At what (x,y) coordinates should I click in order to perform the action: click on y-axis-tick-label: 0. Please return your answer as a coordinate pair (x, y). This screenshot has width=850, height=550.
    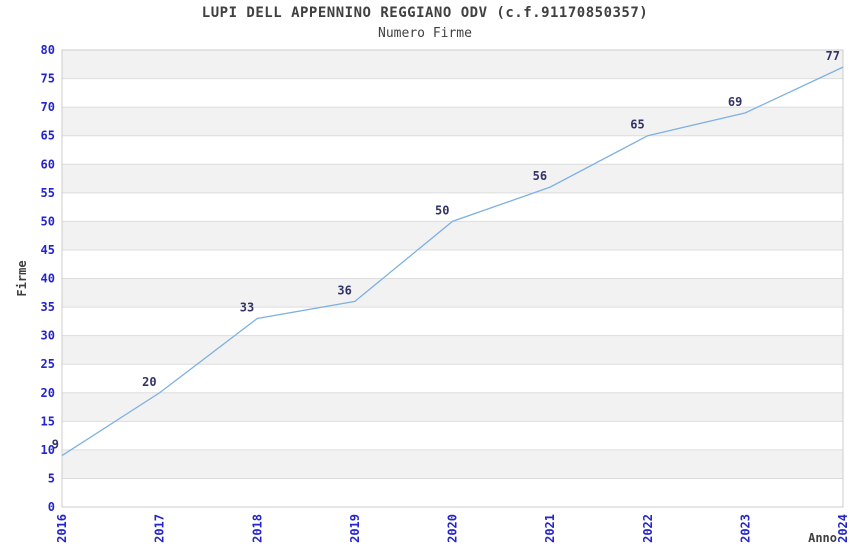
    Looking at the image, I should click on (51, 507).